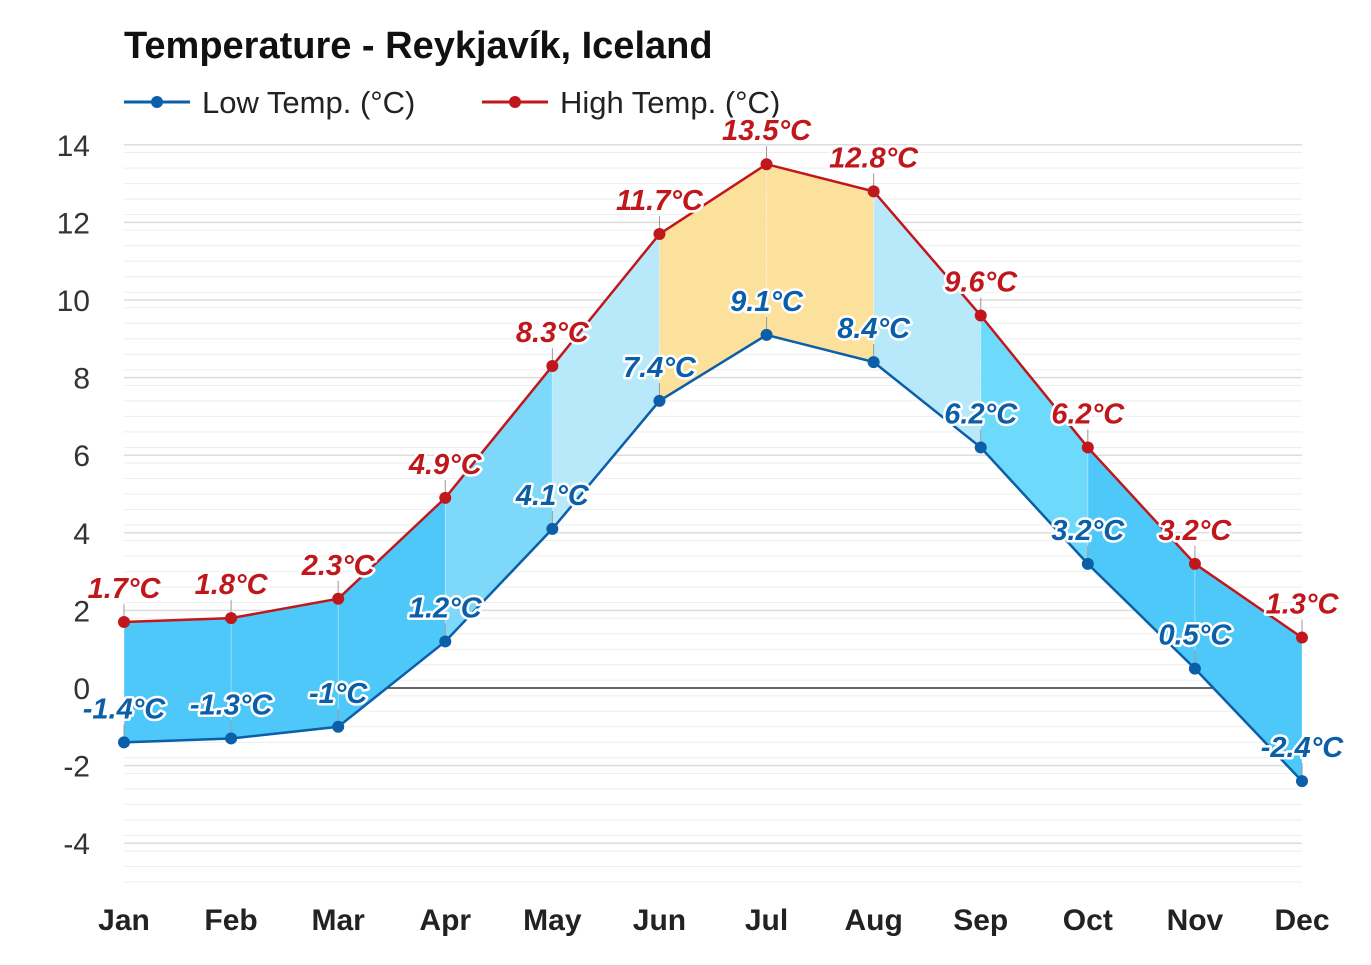 This screenshot has width=1371, height=965. Describe the element at coordinates (452, 102) in the screenshot. I see `legend: Low Temp. (°C) High Temp. (°C)` at that location.